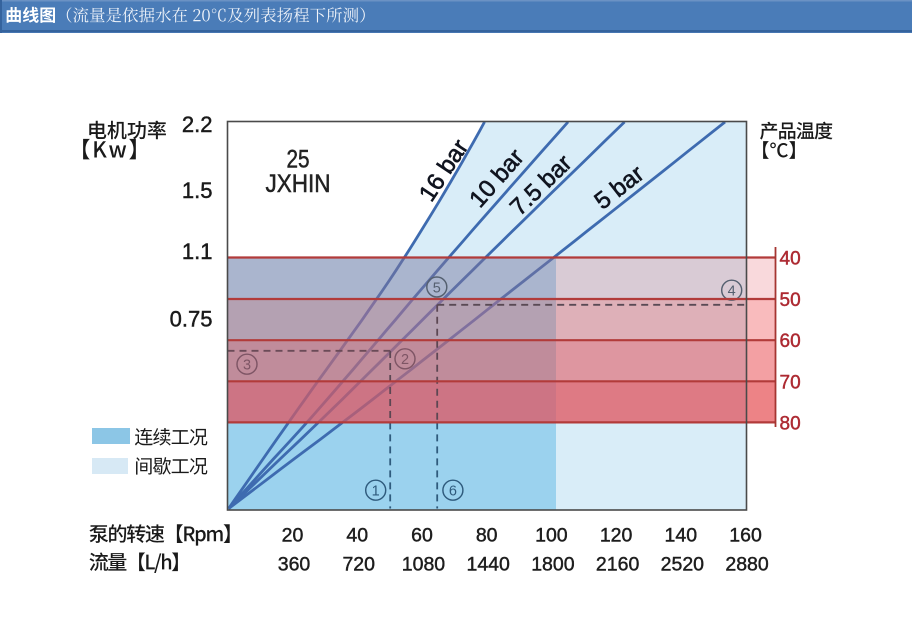  What do you see at coordinates (437, 288) in the screenshot?
I see `svg-text: 5` at bounding box center [437, 288].